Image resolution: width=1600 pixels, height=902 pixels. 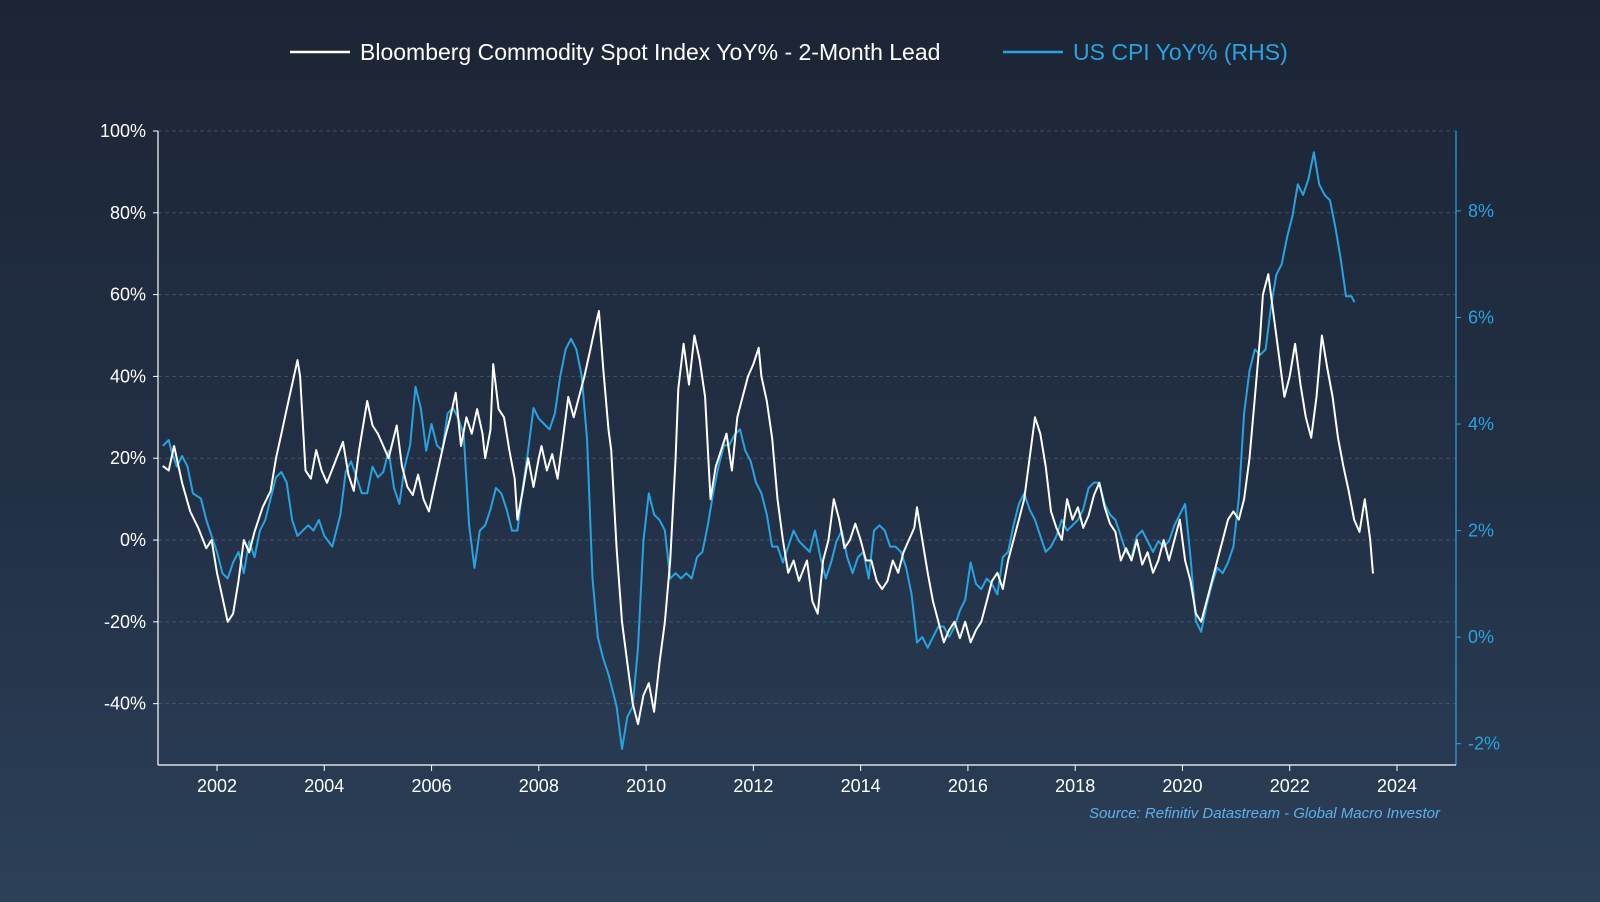 I want to click on x-tick-label: 2010, so click(x=646, y=786).